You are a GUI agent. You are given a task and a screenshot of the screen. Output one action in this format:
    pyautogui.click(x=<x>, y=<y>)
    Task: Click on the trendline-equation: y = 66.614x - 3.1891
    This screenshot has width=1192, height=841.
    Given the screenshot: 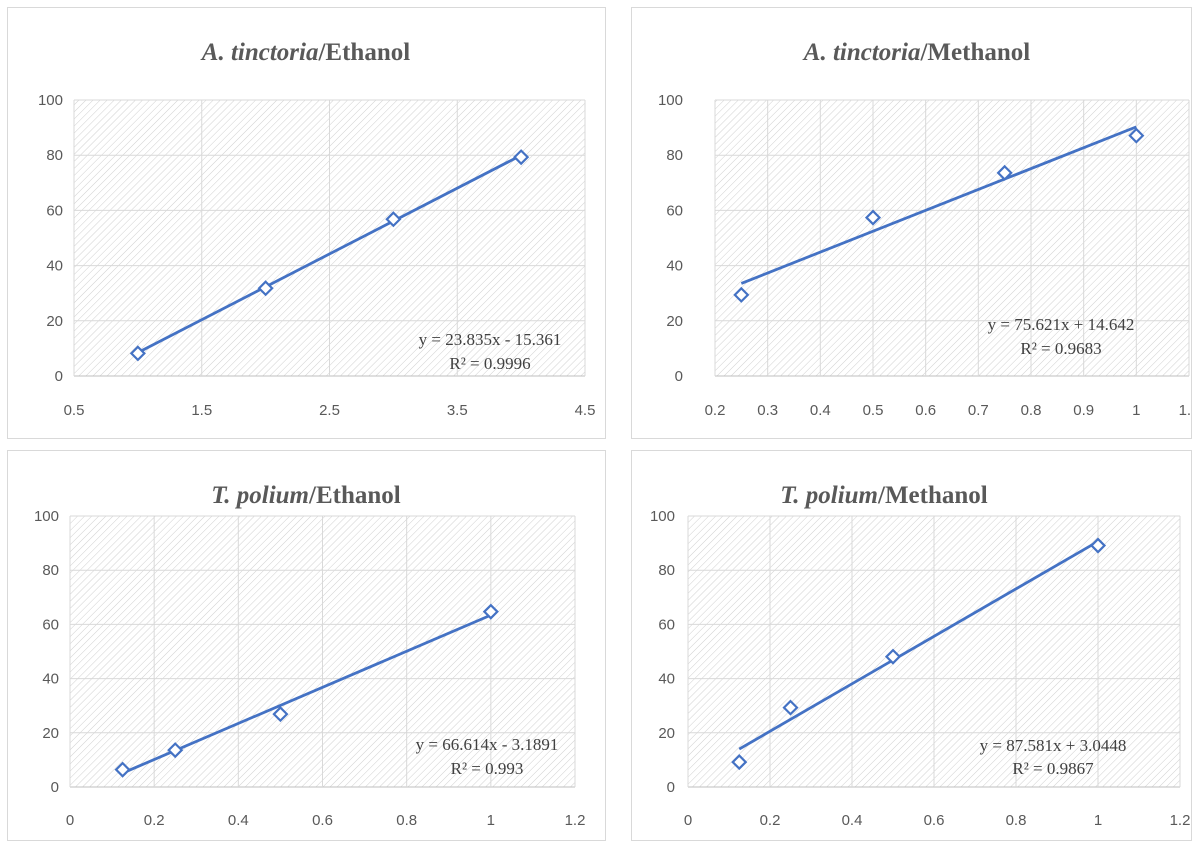 What is the action you would take?
    pyautogui.click(x=487, y=744)
    